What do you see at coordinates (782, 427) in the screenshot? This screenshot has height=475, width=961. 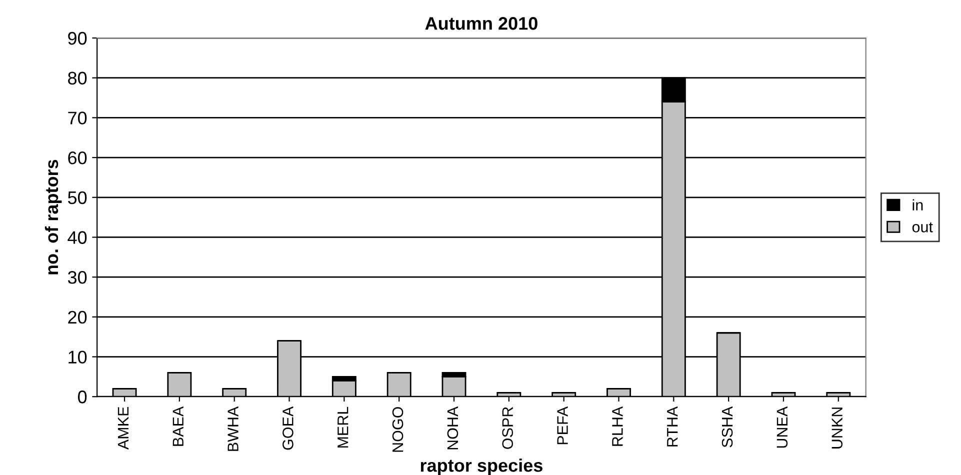 I see `x-tick-label: UNEA` at bounding box center [782, 427].